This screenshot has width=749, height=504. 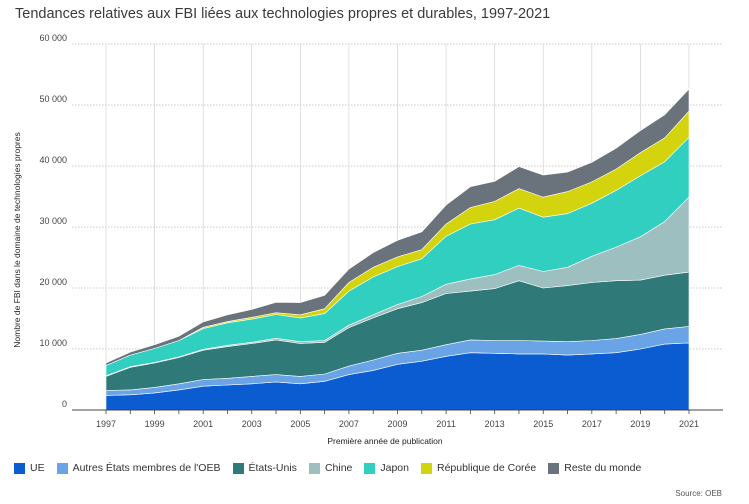 What do you see at coordinates (106, 424) in the screenshot?
I see `x-tick-label: 1997` at bounding box center [106, 424].